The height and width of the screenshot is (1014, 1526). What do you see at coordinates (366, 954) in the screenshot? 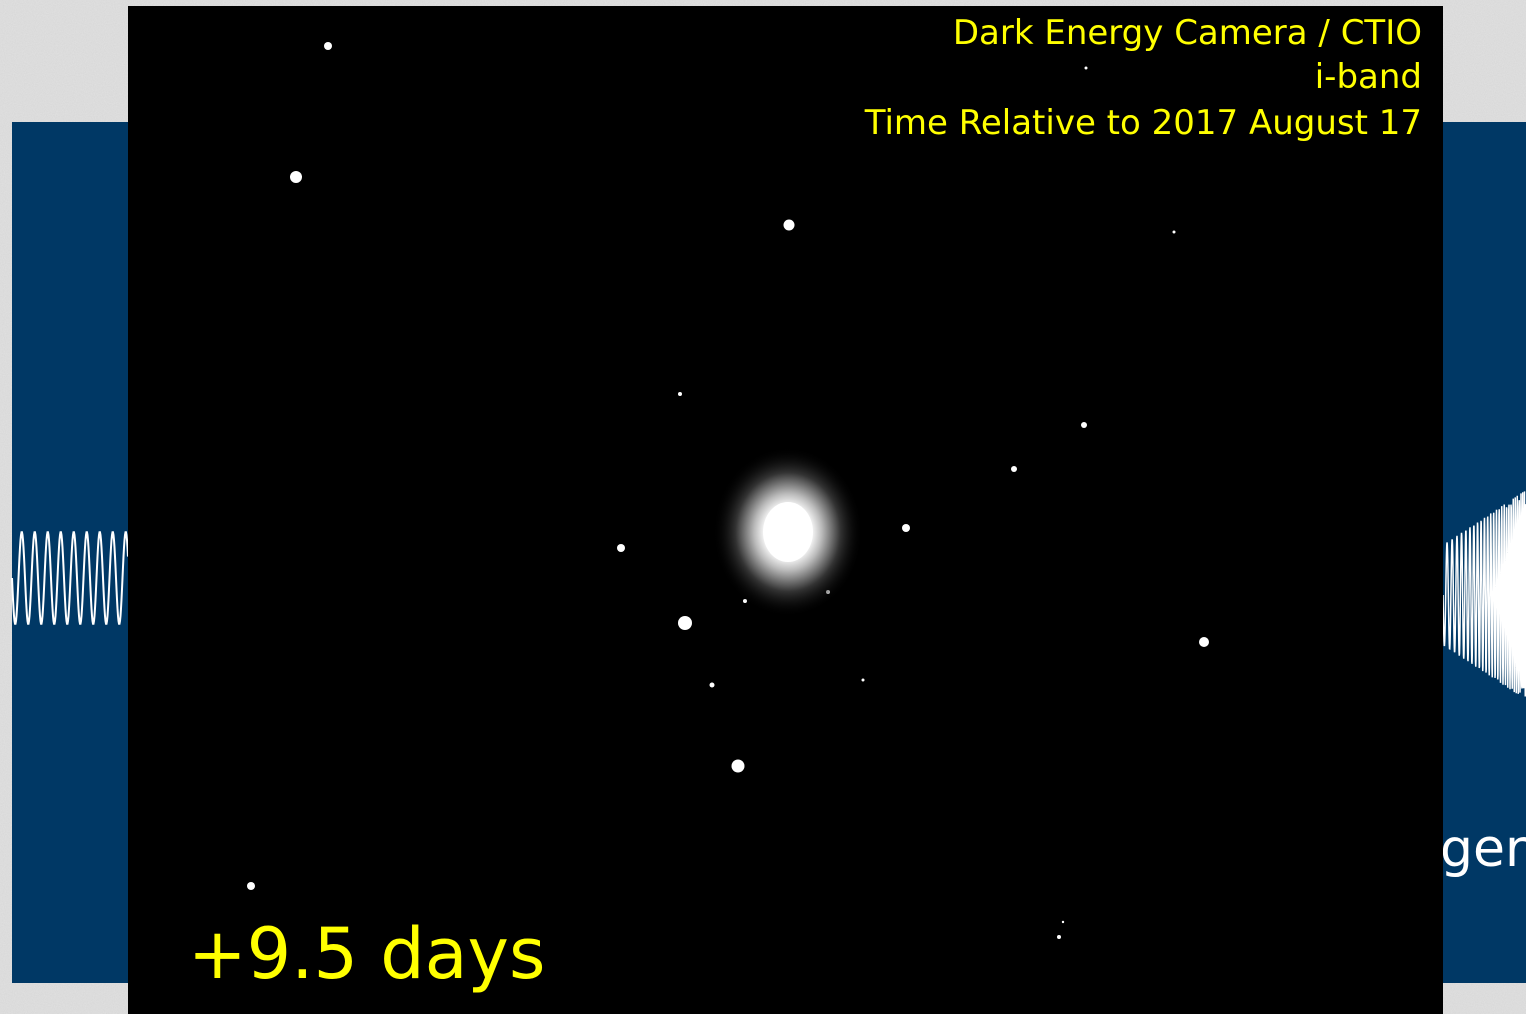
I see `elapsed-time: +9.5 days` at bounding box center [366, 954].